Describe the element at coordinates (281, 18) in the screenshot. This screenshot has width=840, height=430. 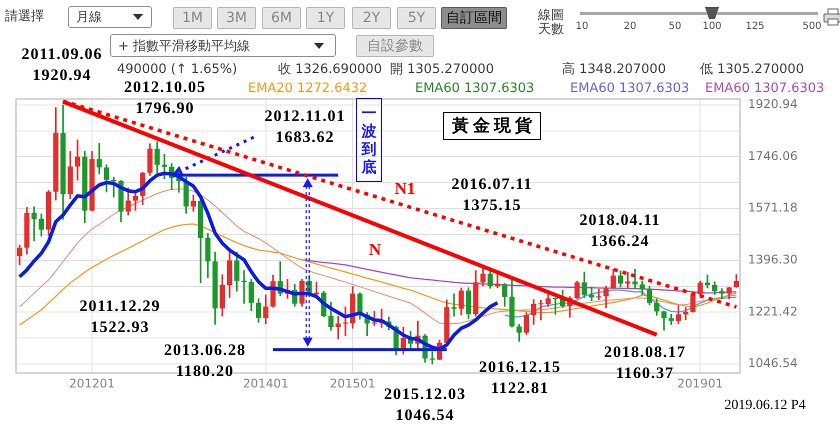
I see `text: 6M` at that location.